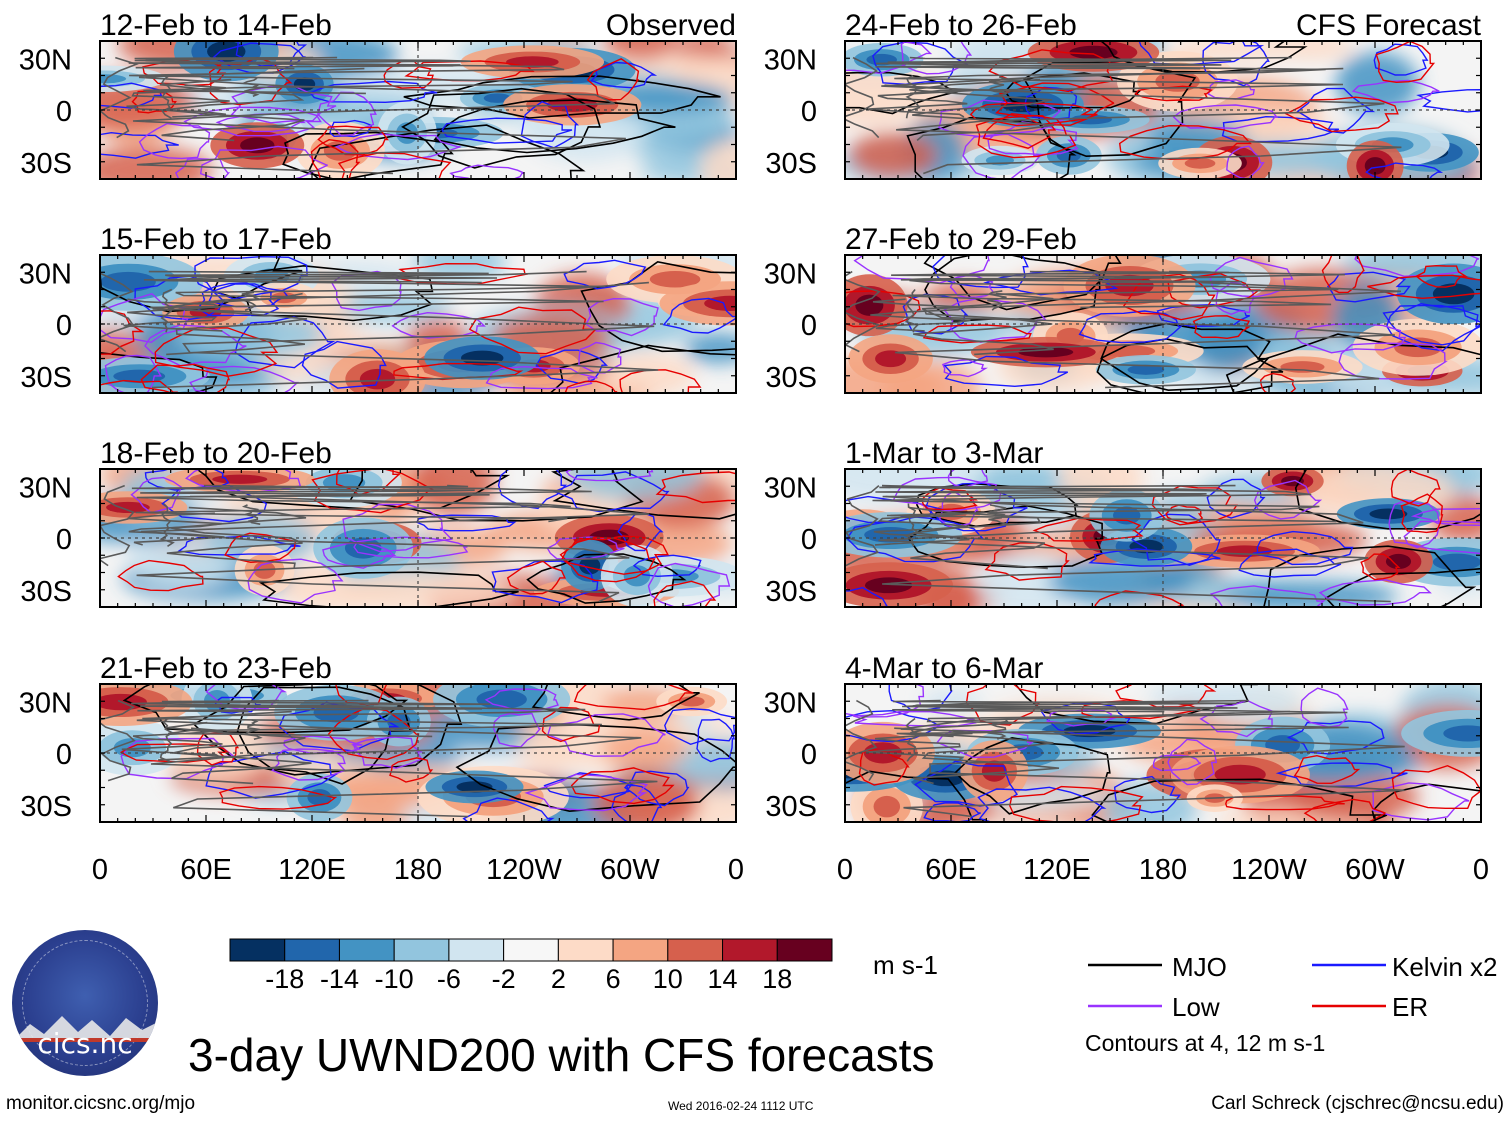 This screenshot has width=1510, height=1121. I want to click on panel-title: 15-Feb to 17-Feb, so click(216, 239).